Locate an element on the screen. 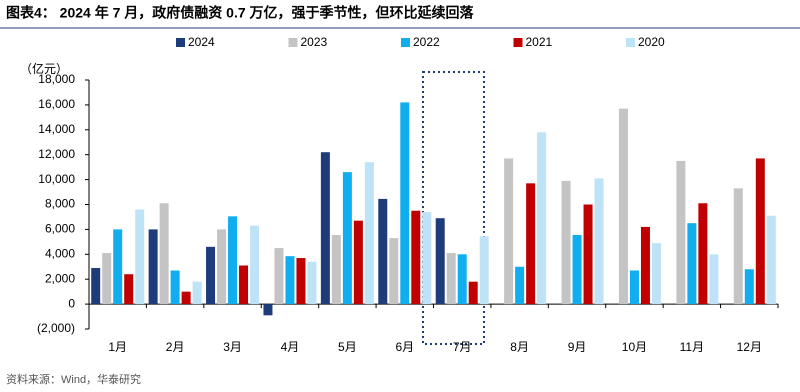  x-tick-label: 4月 is located at coordinates (290, 347).